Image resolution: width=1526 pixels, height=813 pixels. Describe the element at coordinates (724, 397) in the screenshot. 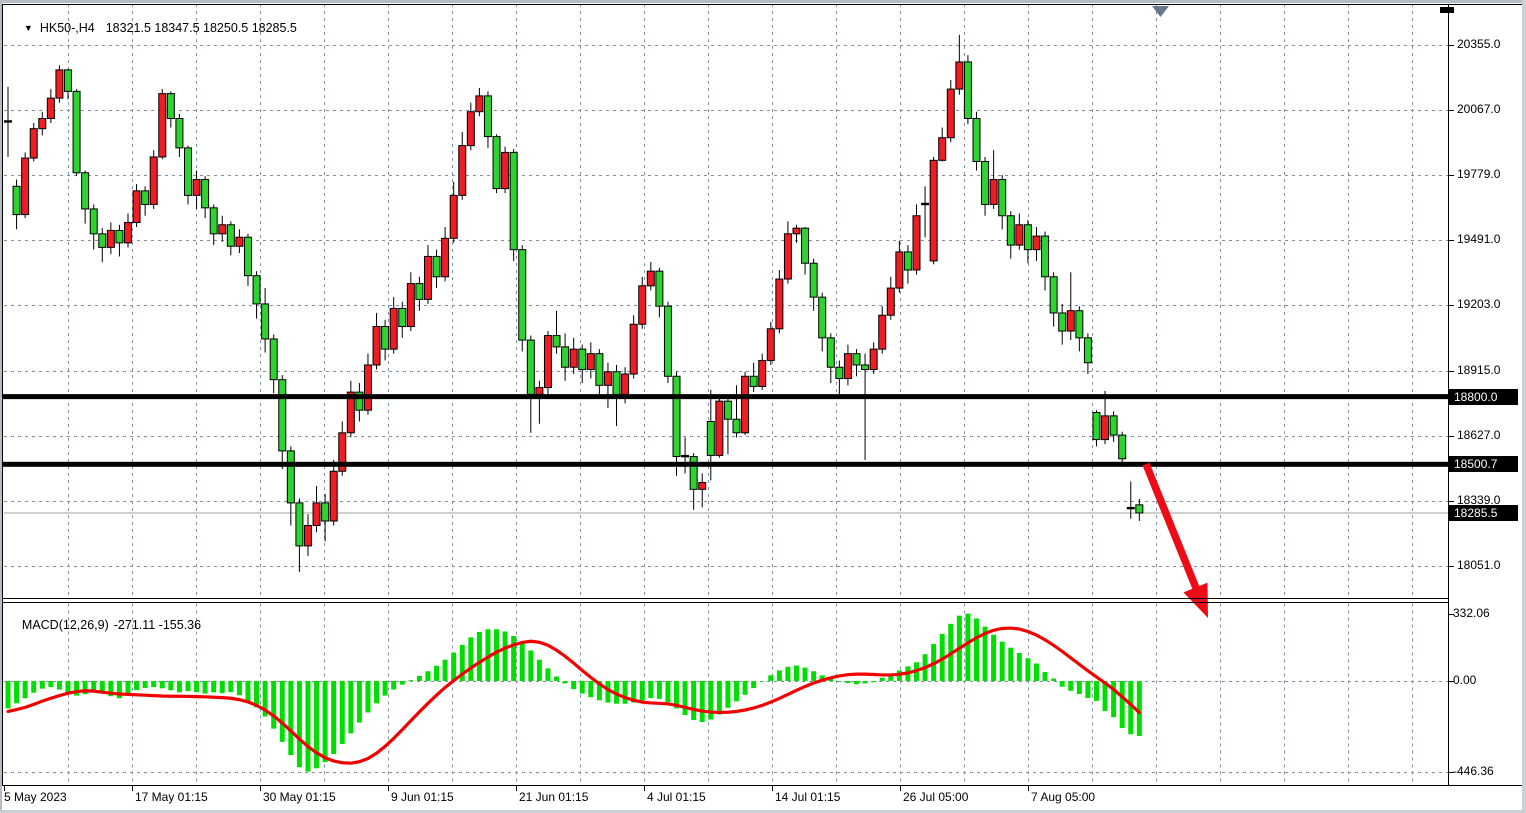

I see `resistance-level-line` at that location.